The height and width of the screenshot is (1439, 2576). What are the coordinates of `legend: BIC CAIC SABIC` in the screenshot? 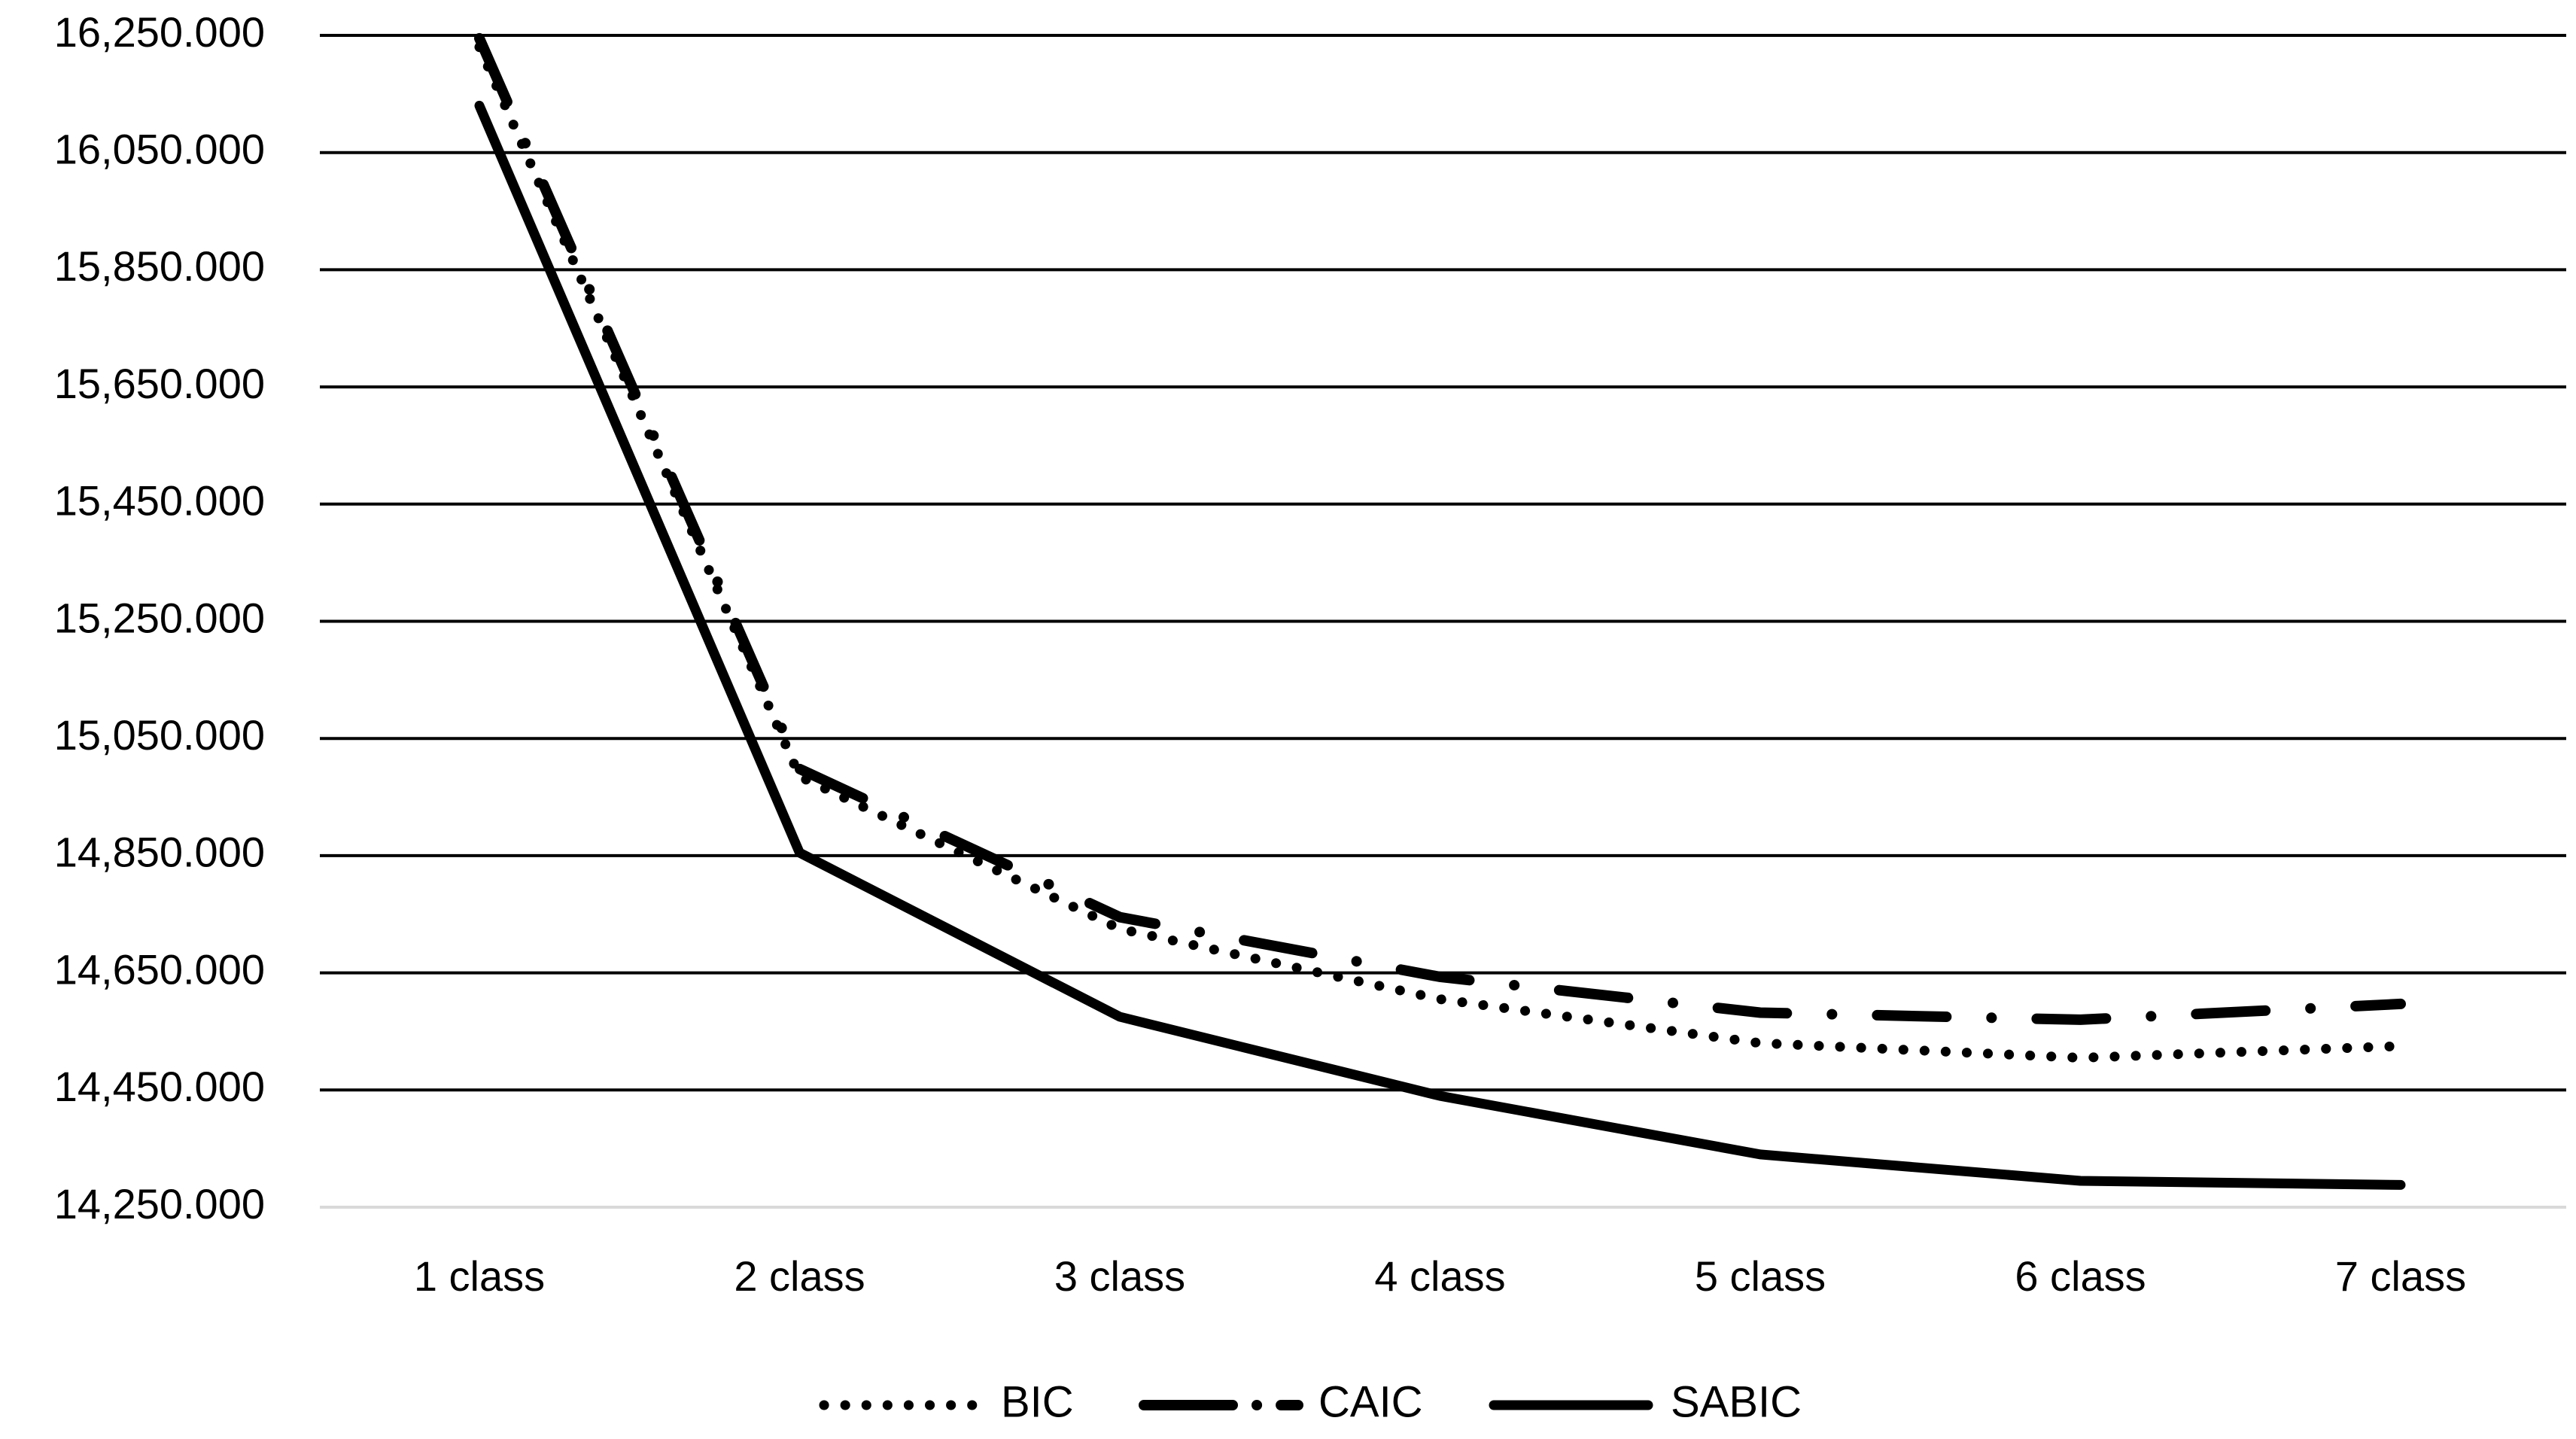 It's located at (1310, 1401).